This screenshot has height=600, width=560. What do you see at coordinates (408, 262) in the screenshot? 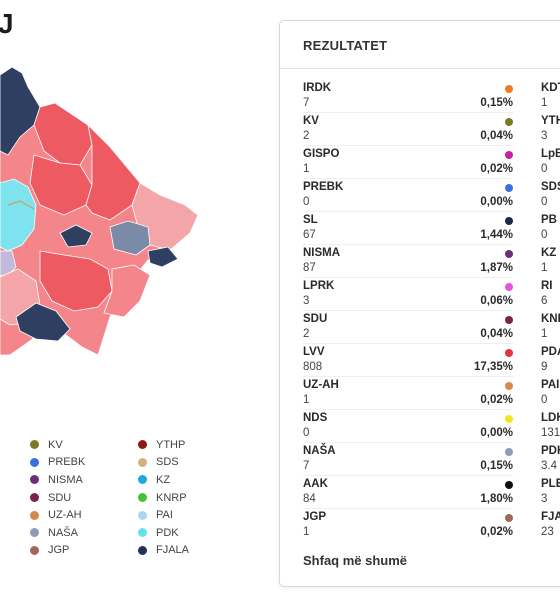
I see `party-row-nisma: NISMA 87 1,87%` at bounding box center [408, 262].